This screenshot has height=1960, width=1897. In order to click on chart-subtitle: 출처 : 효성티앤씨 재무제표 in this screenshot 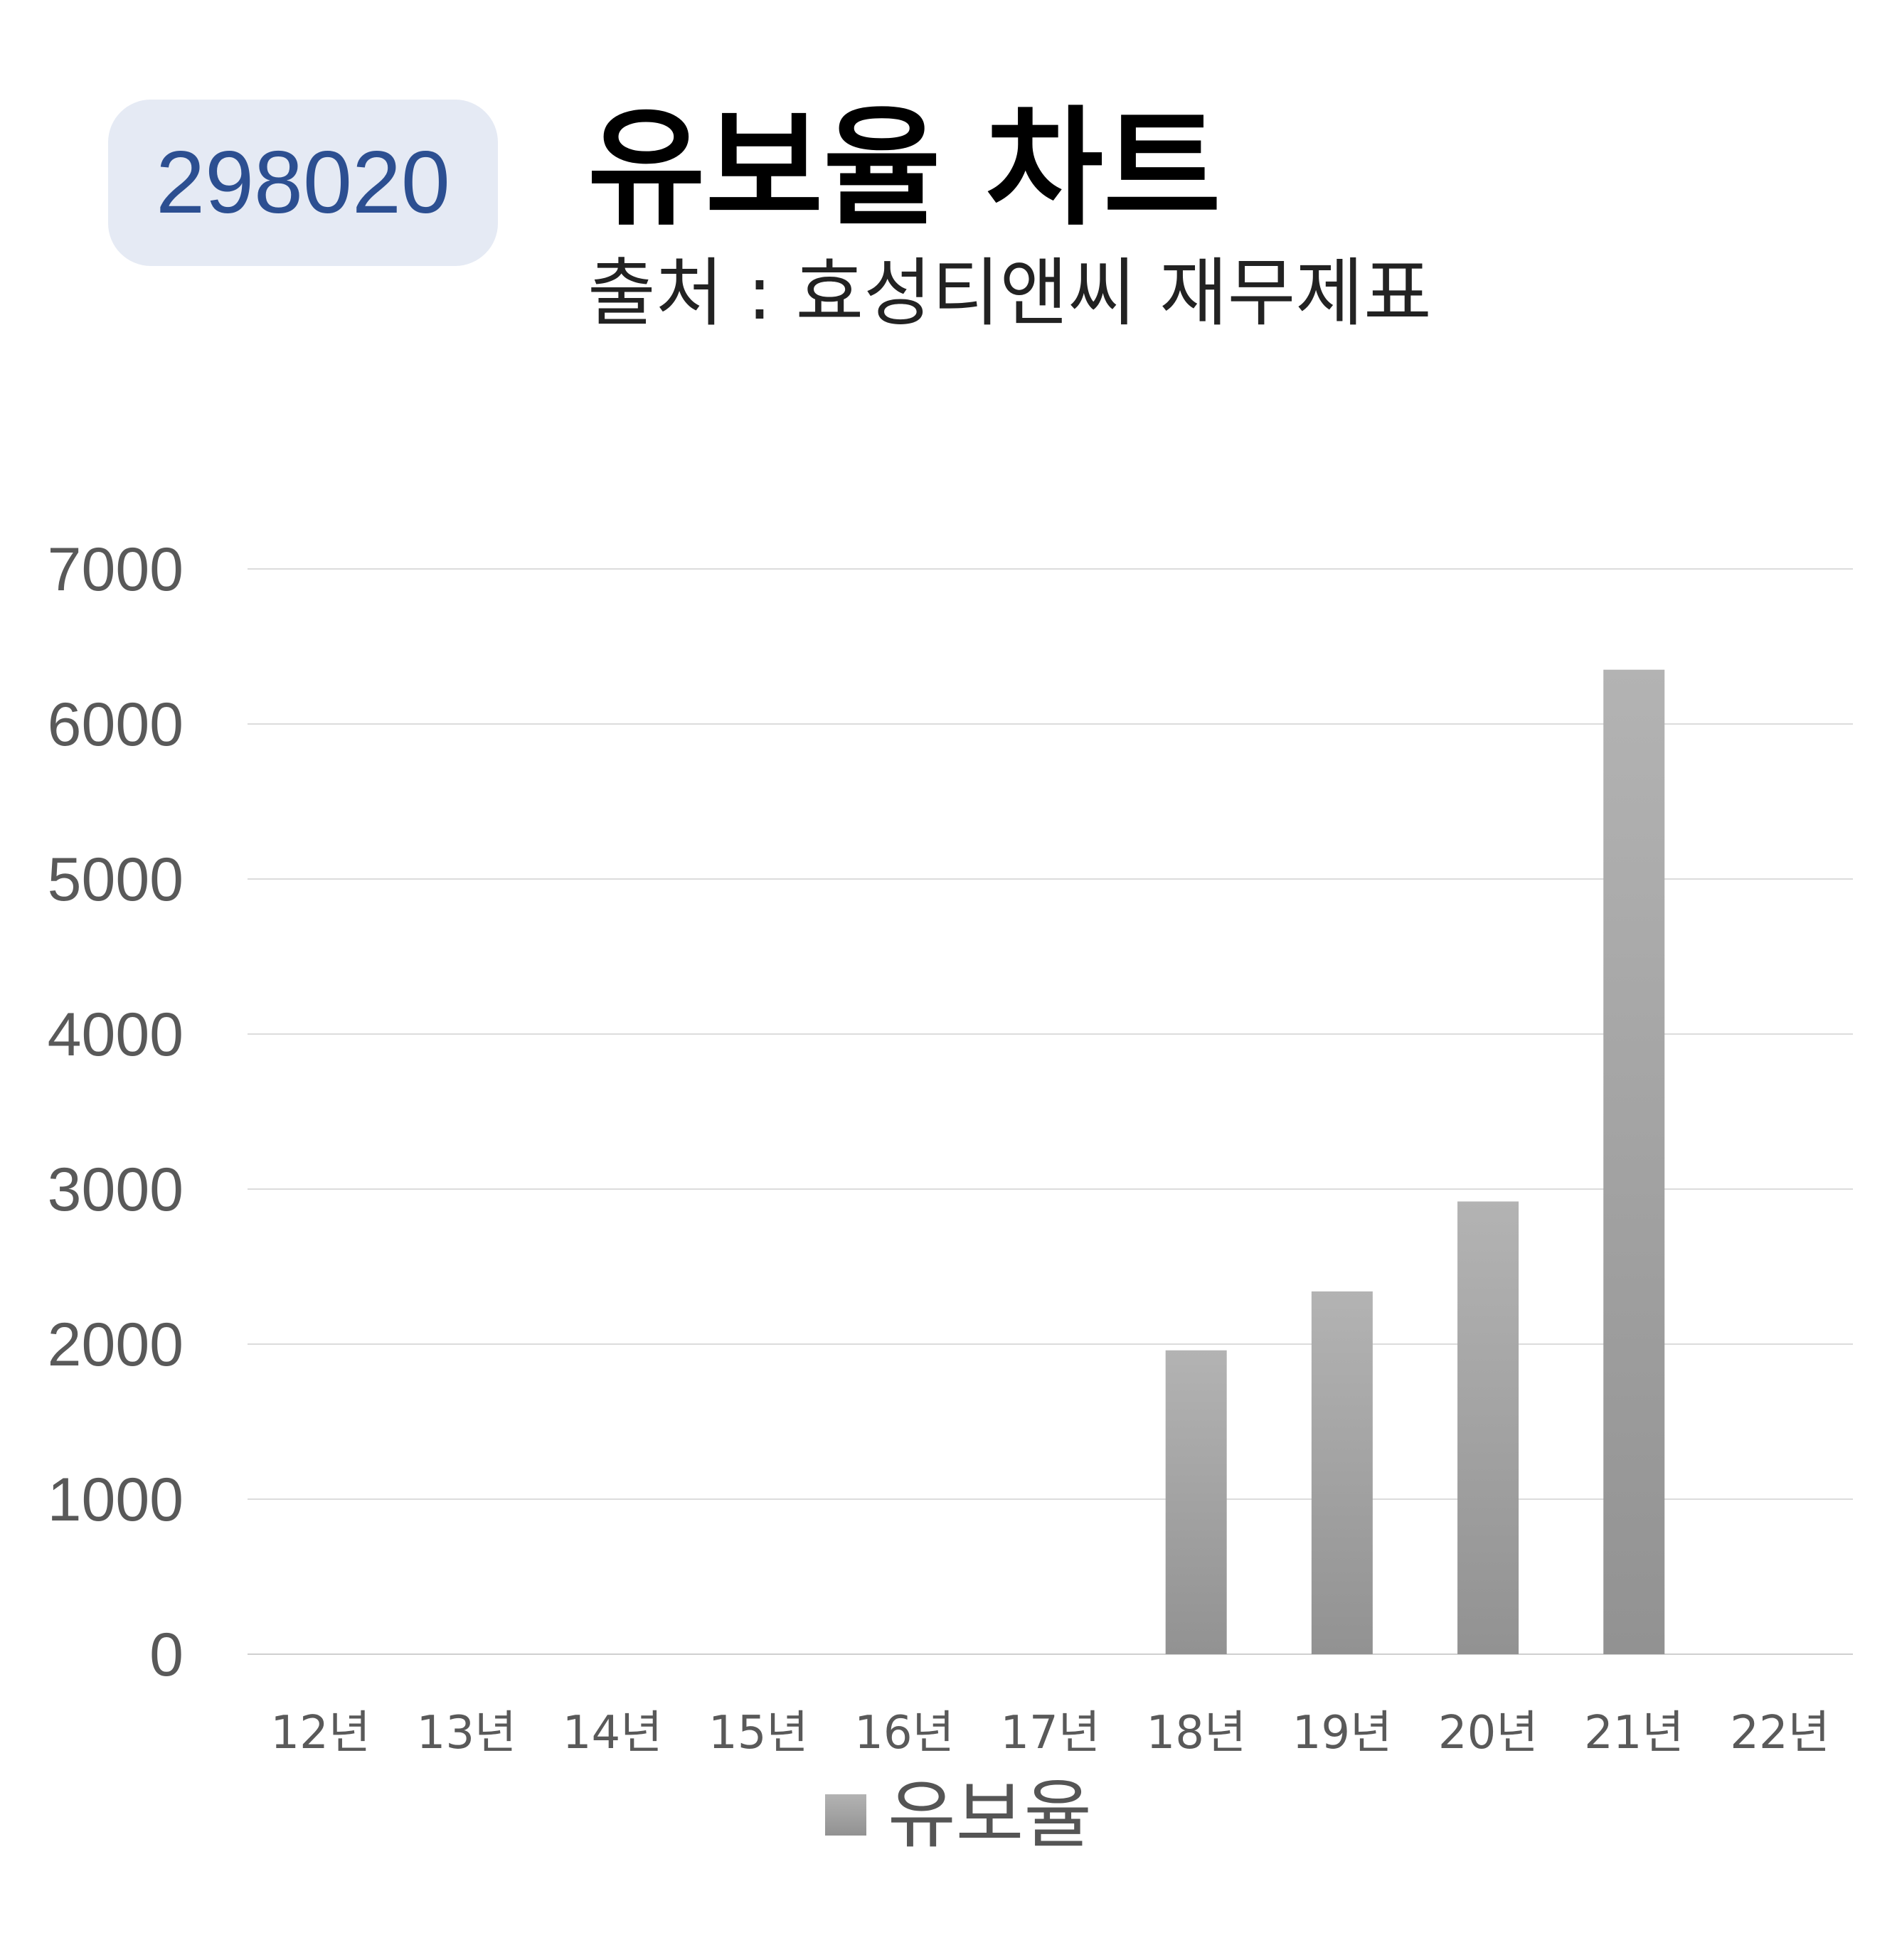, I will do `click(1010, 293)`.